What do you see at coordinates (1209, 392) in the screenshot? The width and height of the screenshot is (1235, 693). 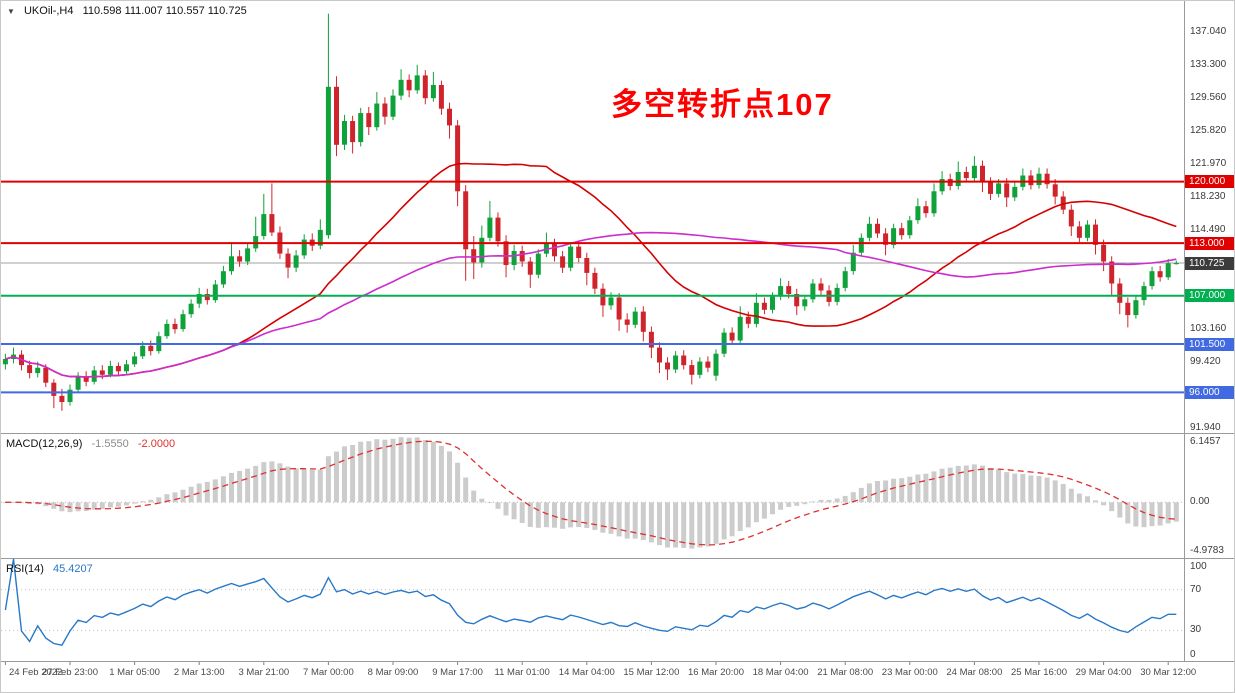 I see `price-level-label-96.000: 96.000` at bounding box center [1209, 392].